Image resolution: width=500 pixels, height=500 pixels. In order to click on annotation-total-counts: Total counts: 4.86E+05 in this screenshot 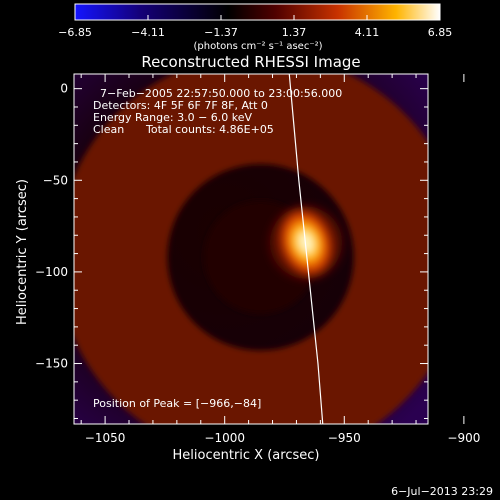, I will do `click(209, 129)`.